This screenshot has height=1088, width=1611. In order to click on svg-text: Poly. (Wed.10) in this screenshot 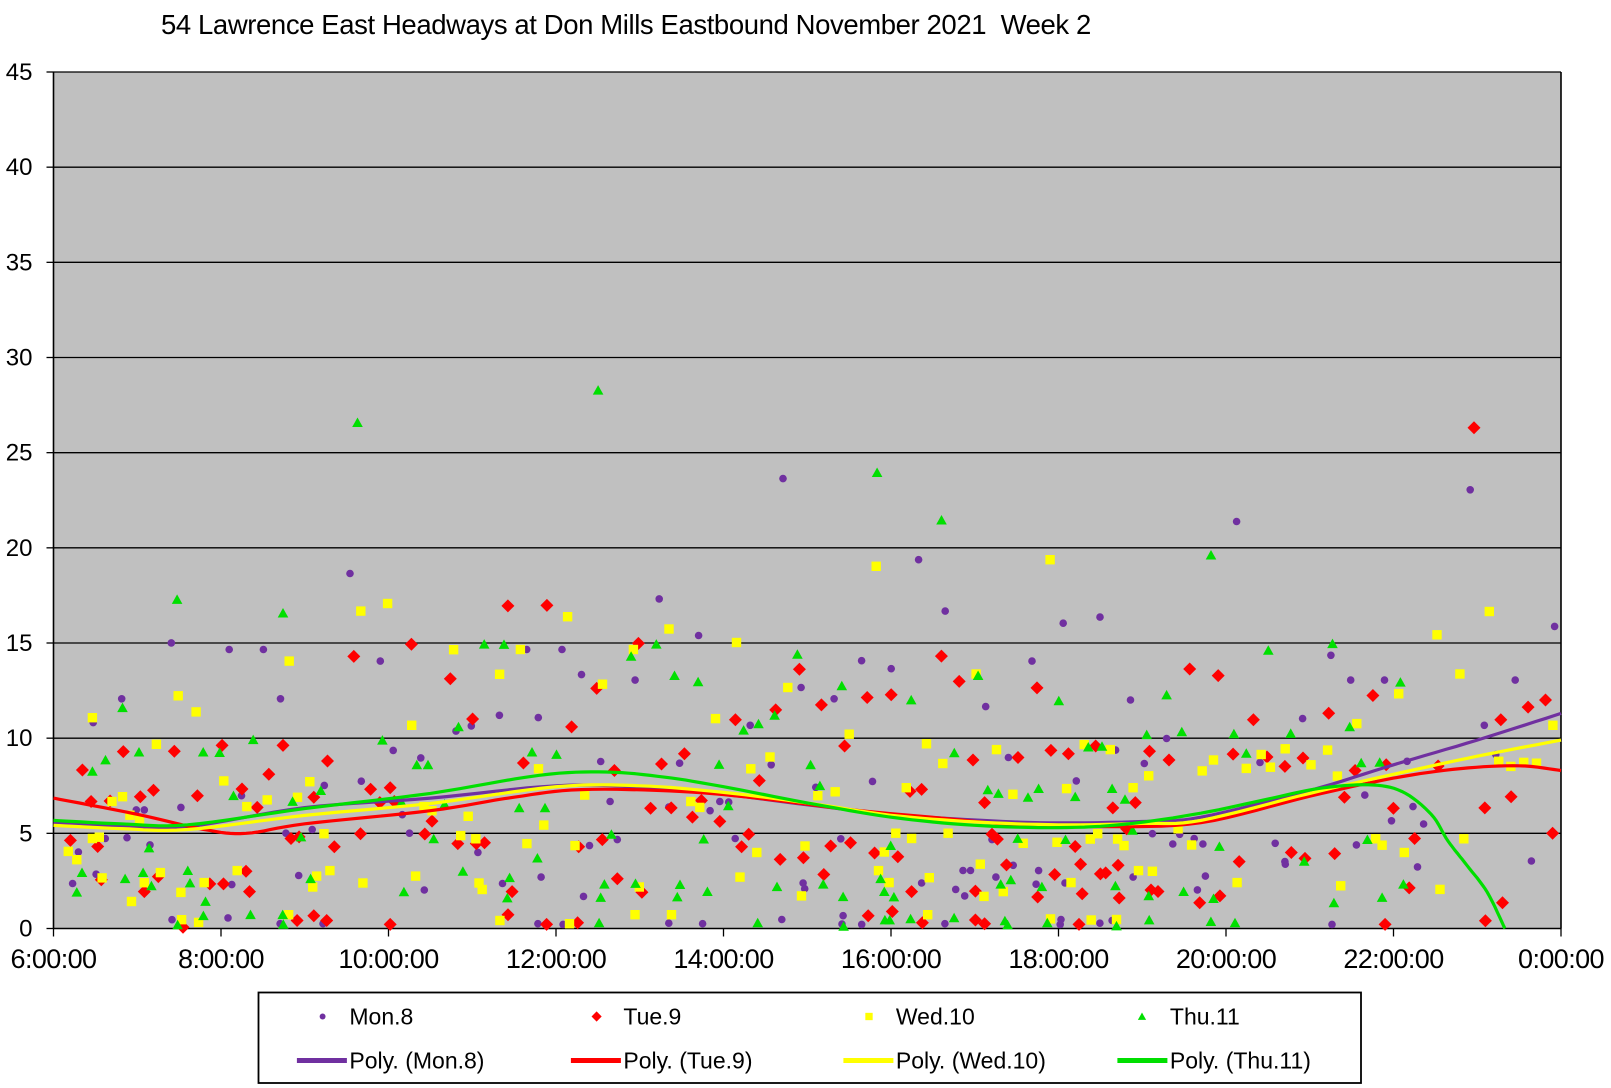, I will do `click(971, 1061)`.